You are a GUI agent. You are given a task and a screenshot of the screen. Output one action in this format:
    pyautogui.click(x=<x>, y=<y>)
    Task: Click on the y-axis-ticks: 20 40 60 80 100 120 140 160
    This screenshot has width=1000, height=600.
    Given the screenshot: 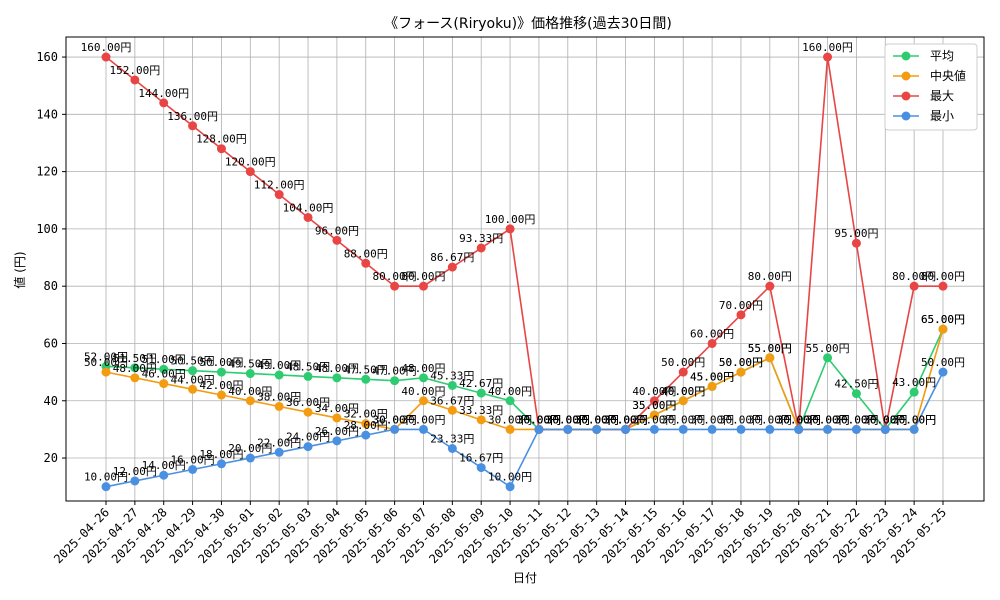 What is the action you would take?
    pyautogui.click(x=51, y=257)
    